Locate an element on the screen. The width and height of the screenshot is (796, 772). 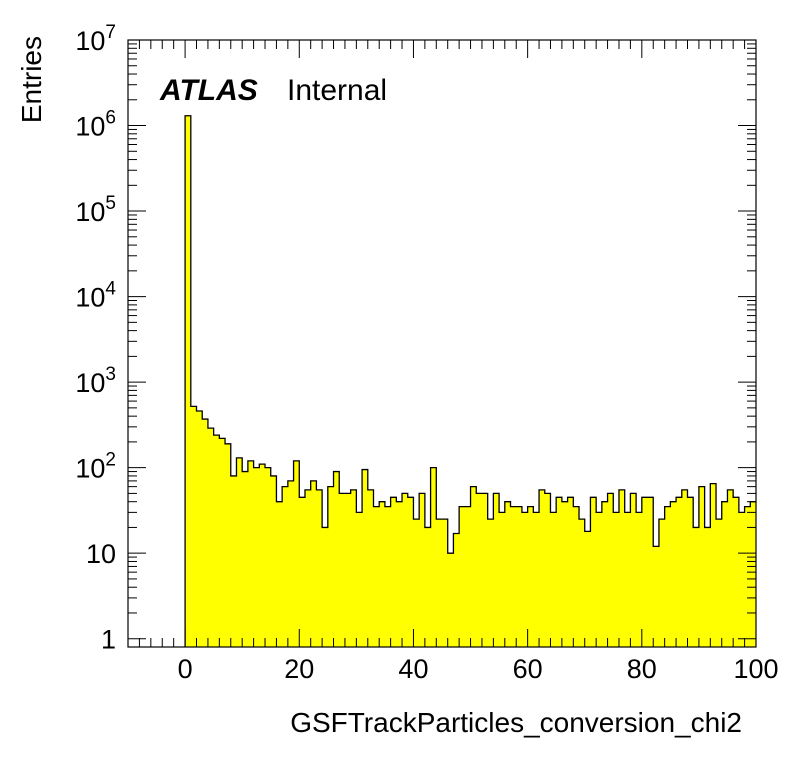
atlas-label: ATLAS is located at coordinates (208, 90).